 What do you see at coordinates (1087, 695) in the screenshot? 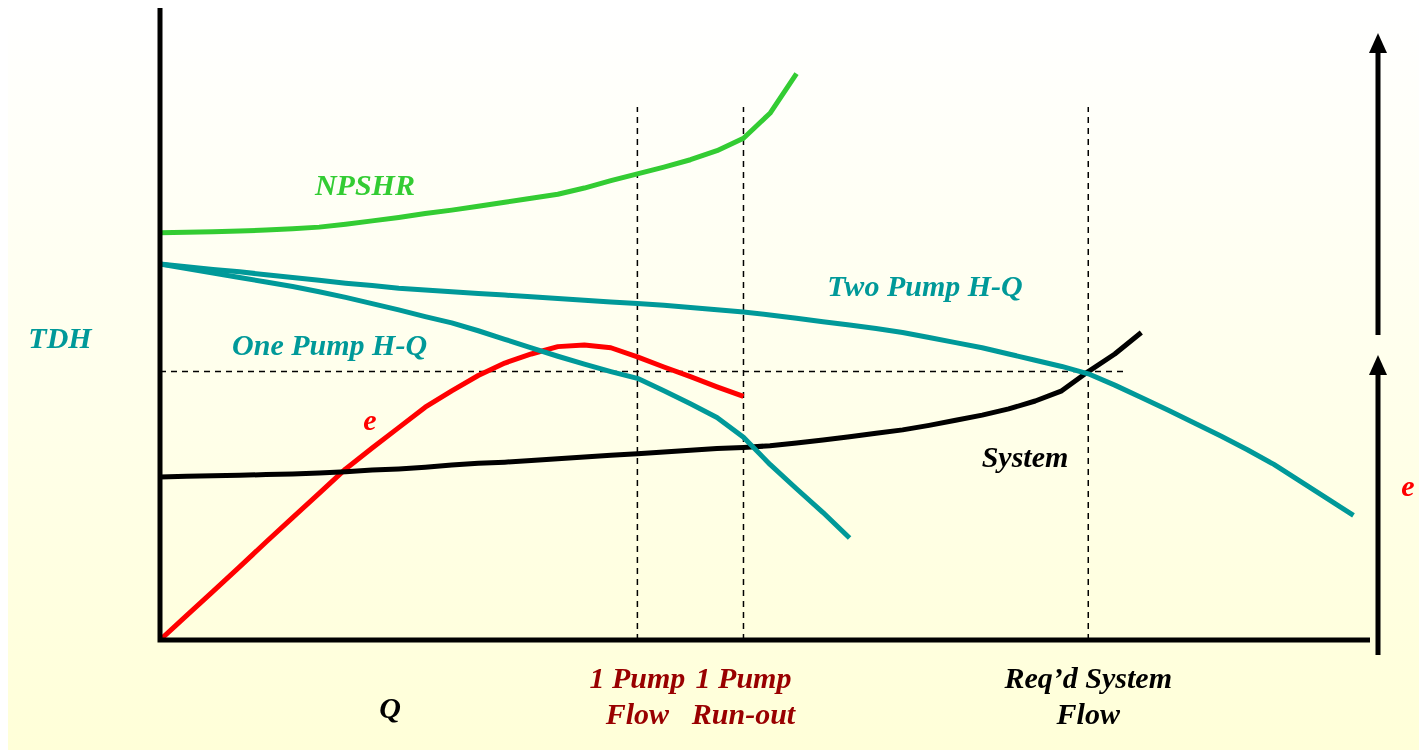
I see `x-tick-label: Req’d System Flow` at bounding box center [1087, 695].